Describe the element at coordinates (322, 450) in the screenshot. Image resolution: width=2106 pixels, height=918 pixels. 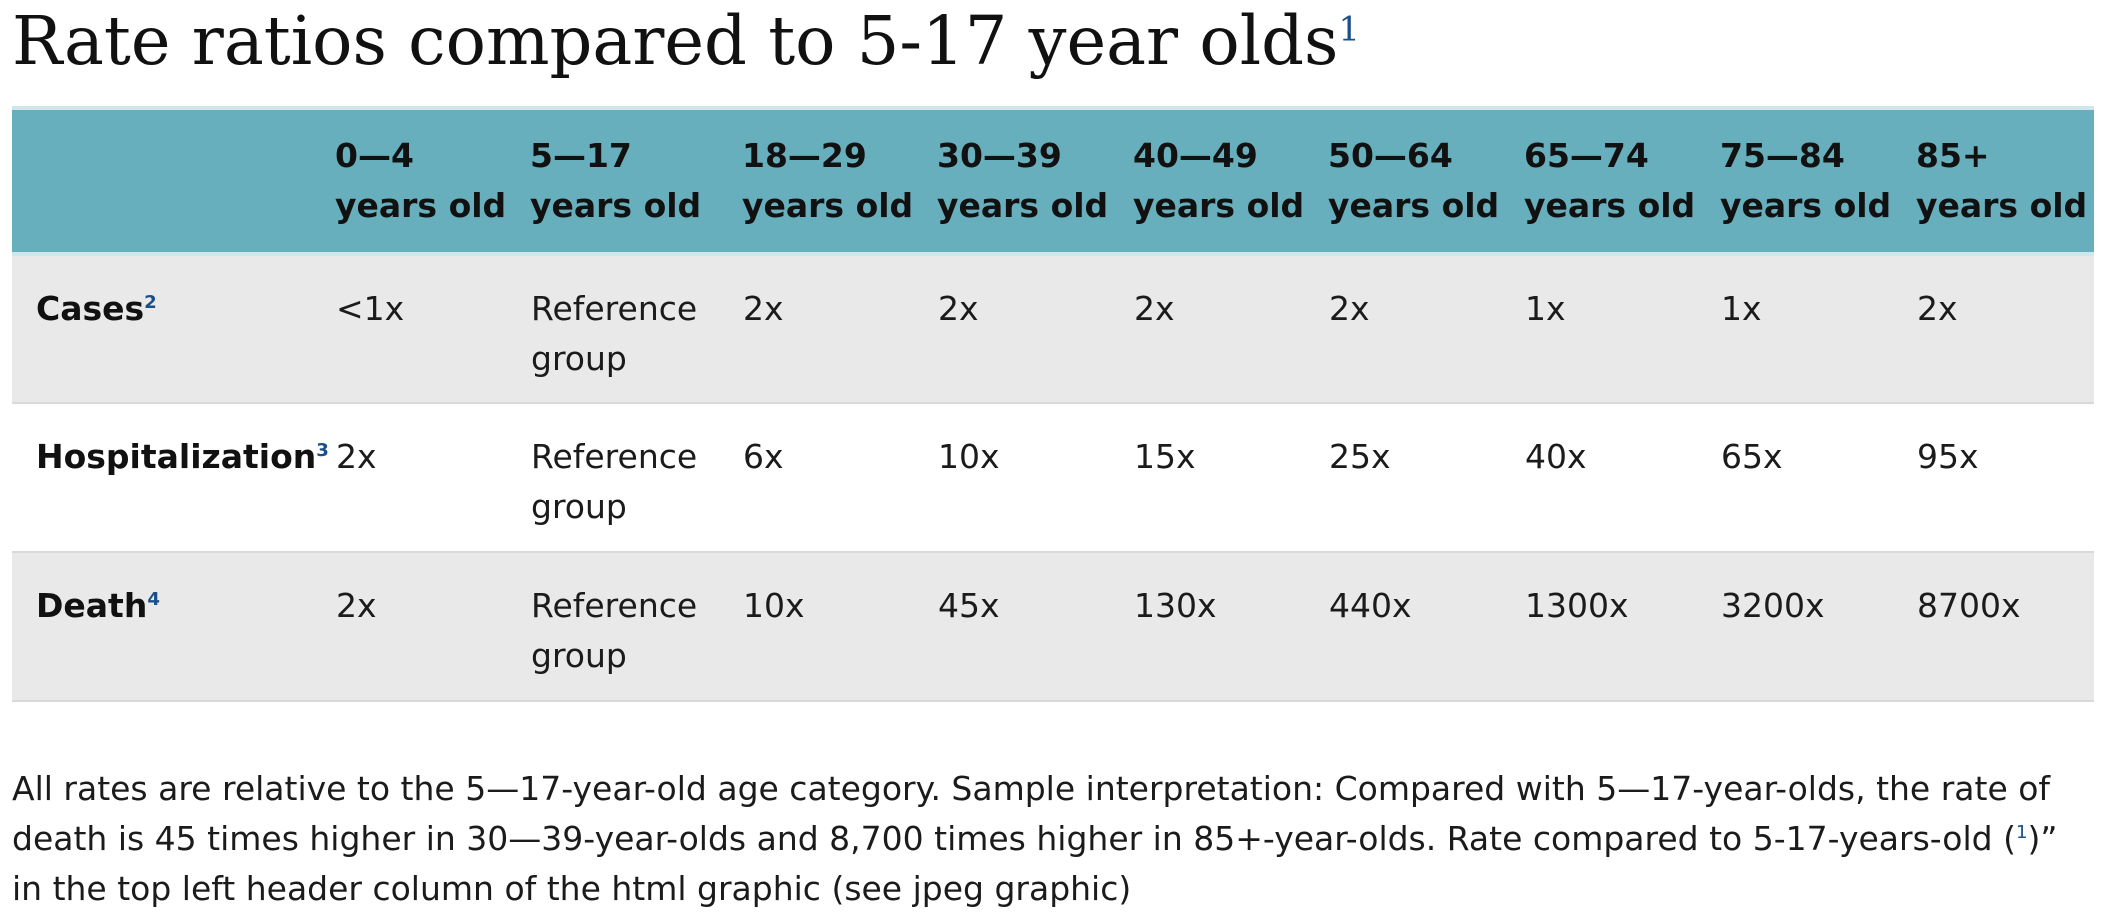
I see `hospitalization-footnote-link: 3` at that location.